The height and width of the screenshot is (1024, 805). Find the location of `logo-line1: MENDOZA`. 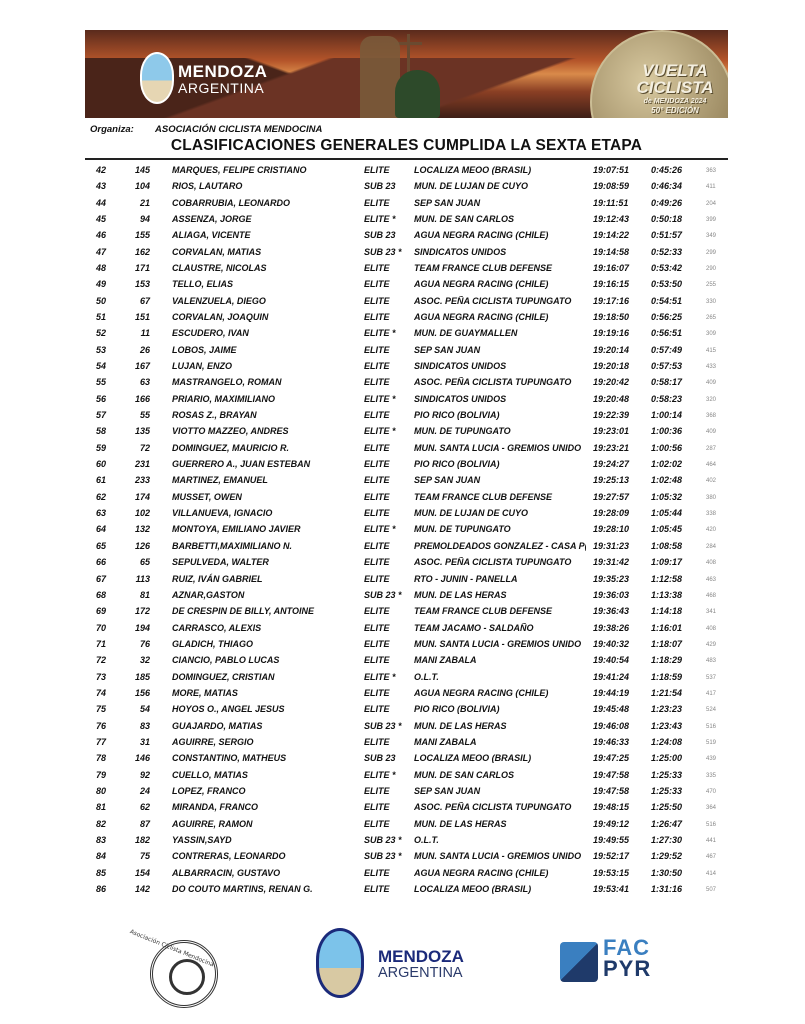

logo-line1: MENDOZA is located at coordinates (223, 71).